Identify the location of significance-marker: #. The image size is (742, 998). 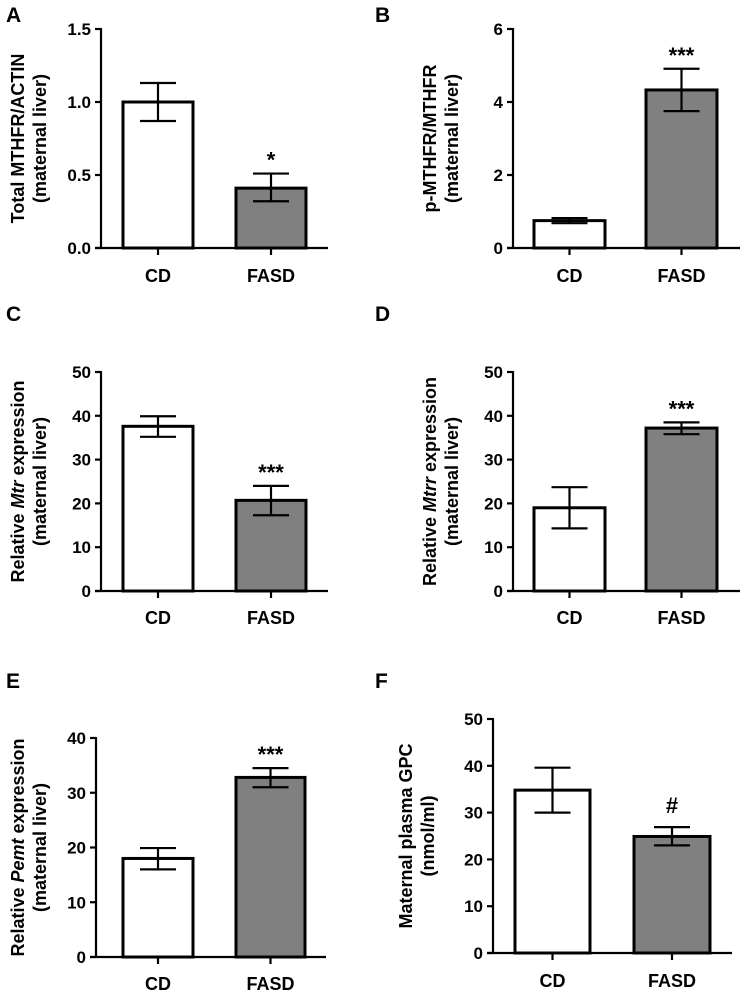
(672, 805).